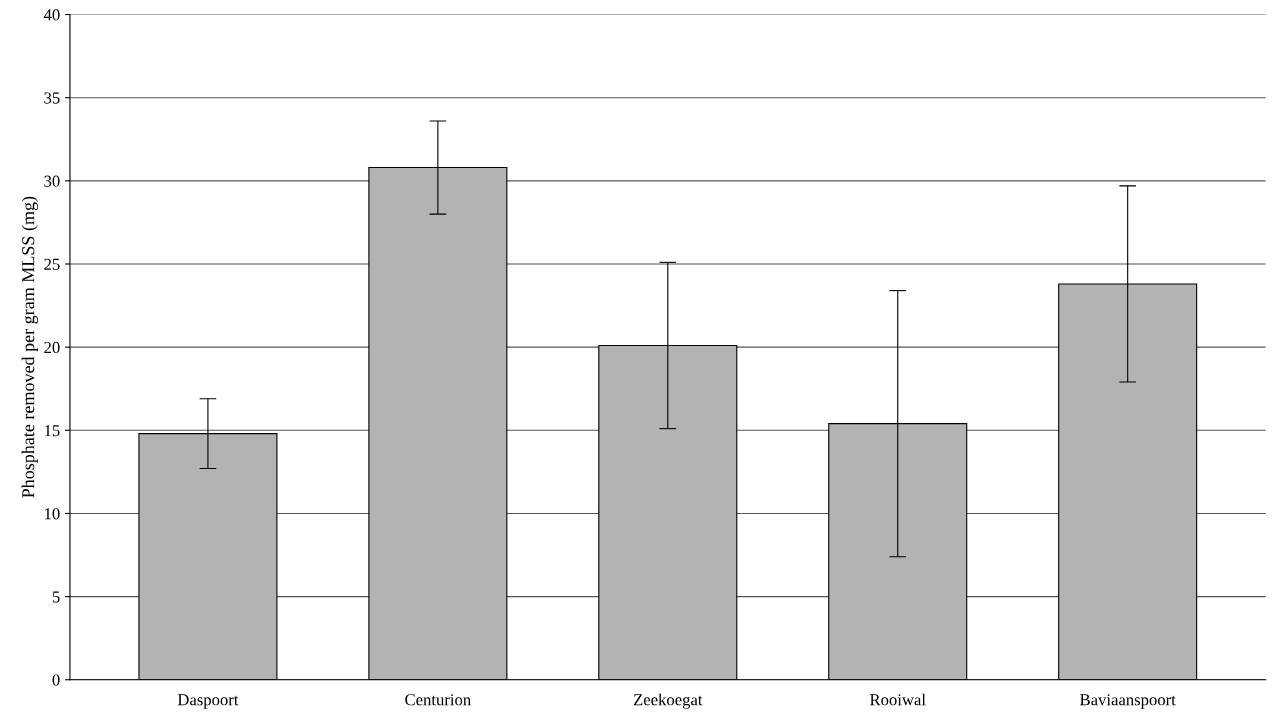  I want to click on x-tick-label: Daspoort, so click(208, 701).